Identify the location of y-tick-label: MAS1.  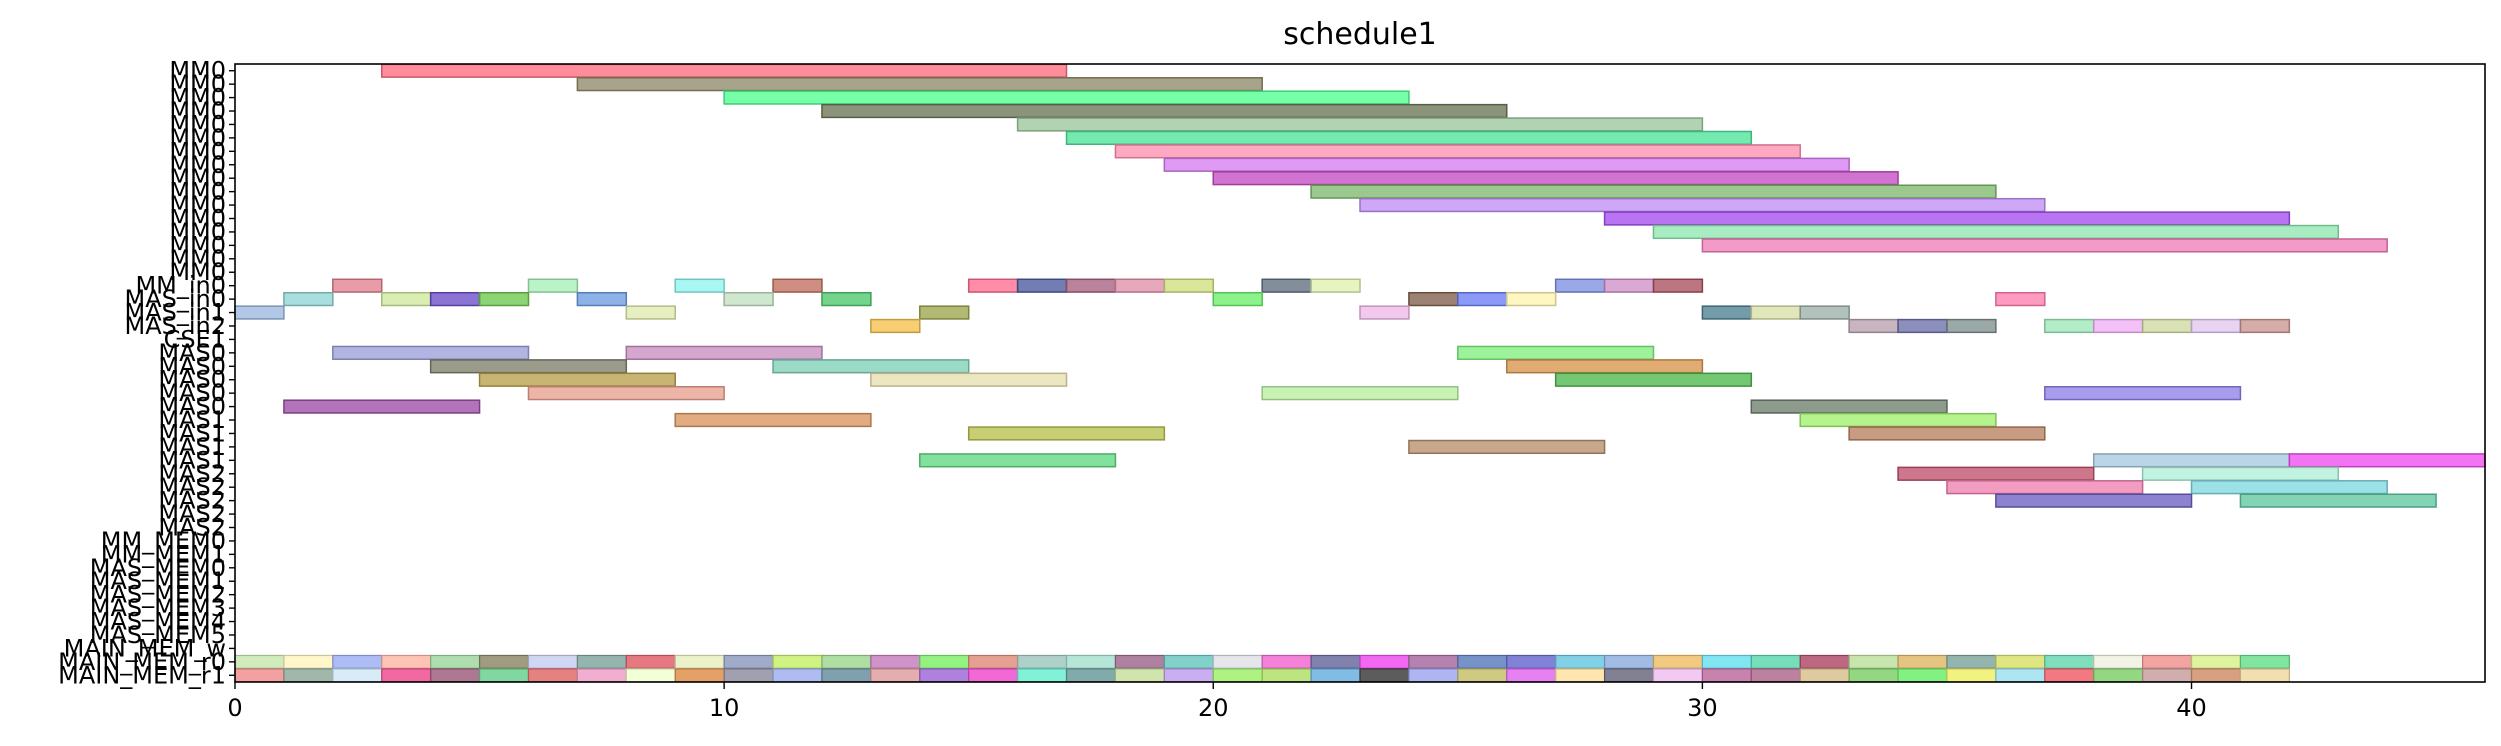
(192, 447).